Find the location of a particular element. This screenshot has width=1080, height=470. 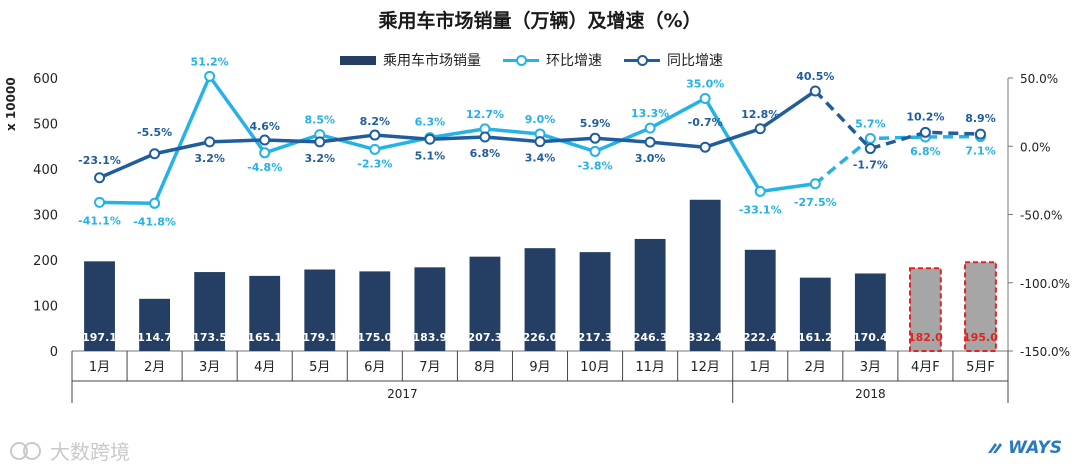

yoy-data-label: 10.2% is located at coordinates (925, 116).